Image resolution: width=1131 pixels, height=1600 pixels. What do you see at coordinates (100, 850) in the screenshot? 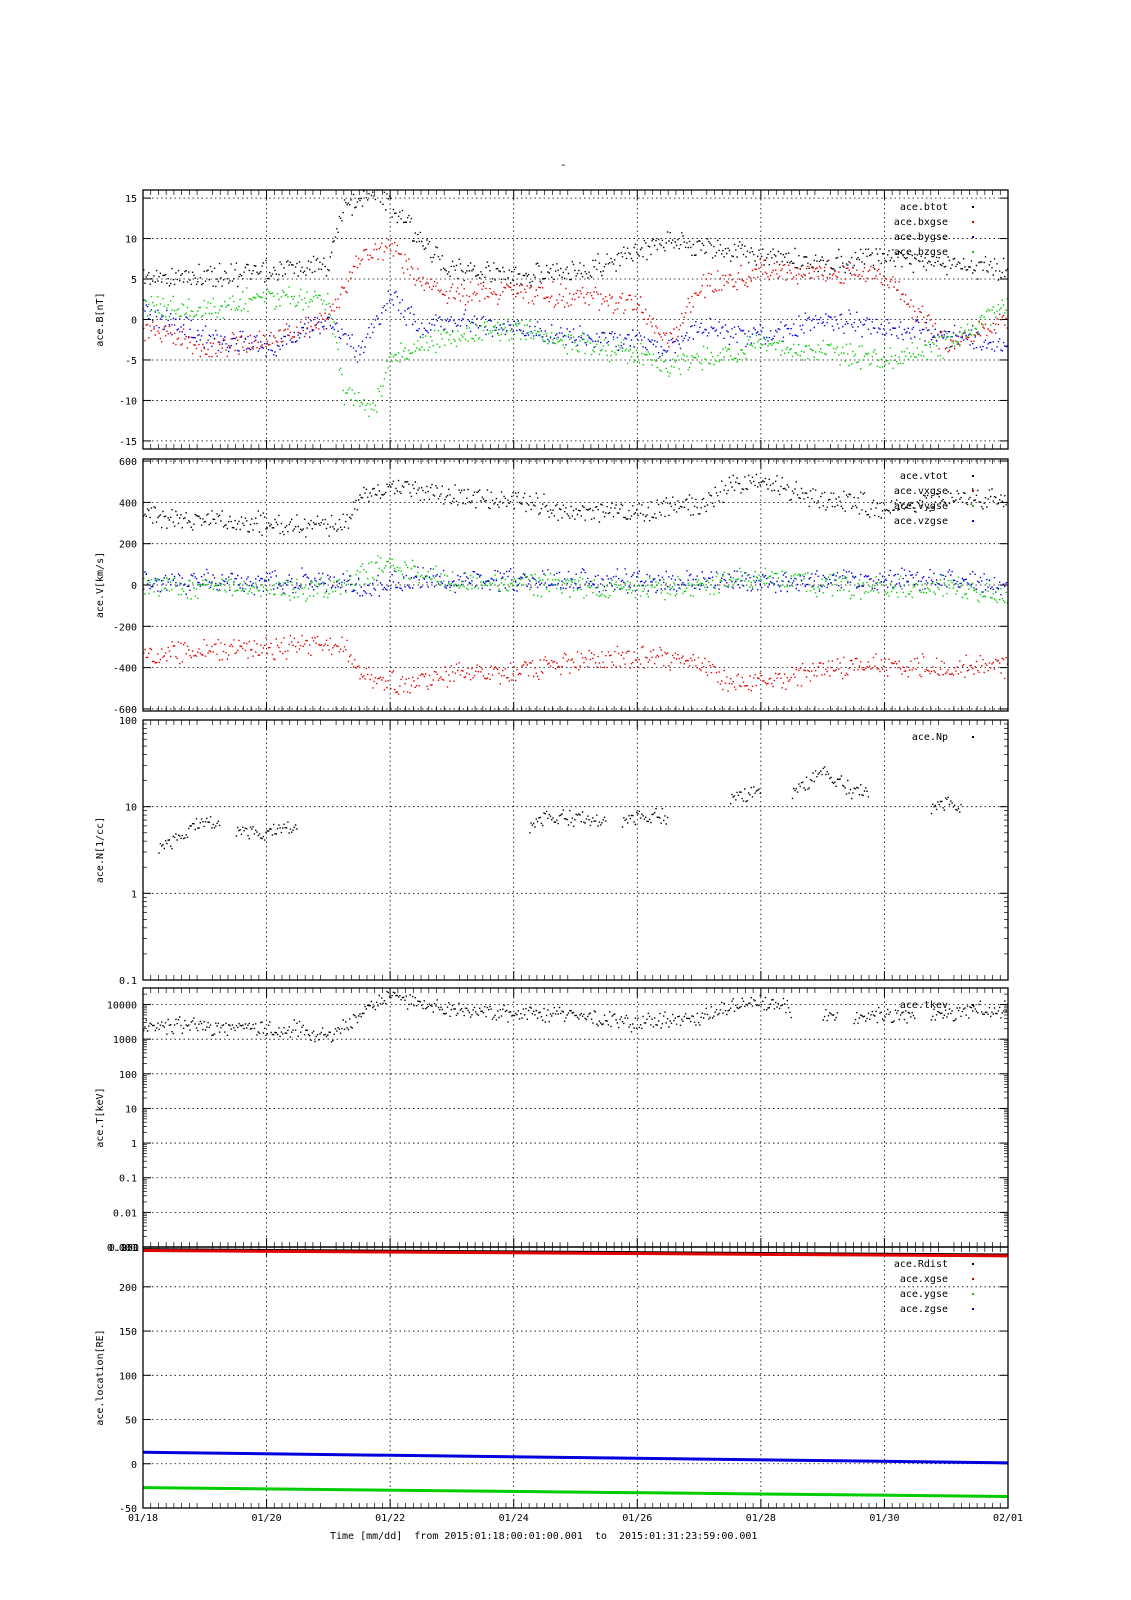
I see `y-axis-label: ace.N[1/cc]` at bounding box center [100, 850].